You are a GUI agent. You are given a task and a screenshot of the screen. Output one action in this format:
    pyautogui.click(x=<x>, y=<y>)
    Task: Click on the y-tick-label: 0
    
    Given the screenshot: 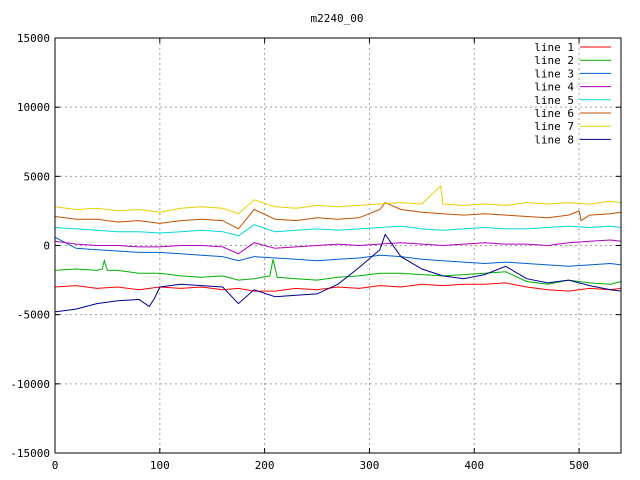 What is the action you would take?
    pyautogui.click(x=46, y=246)
    